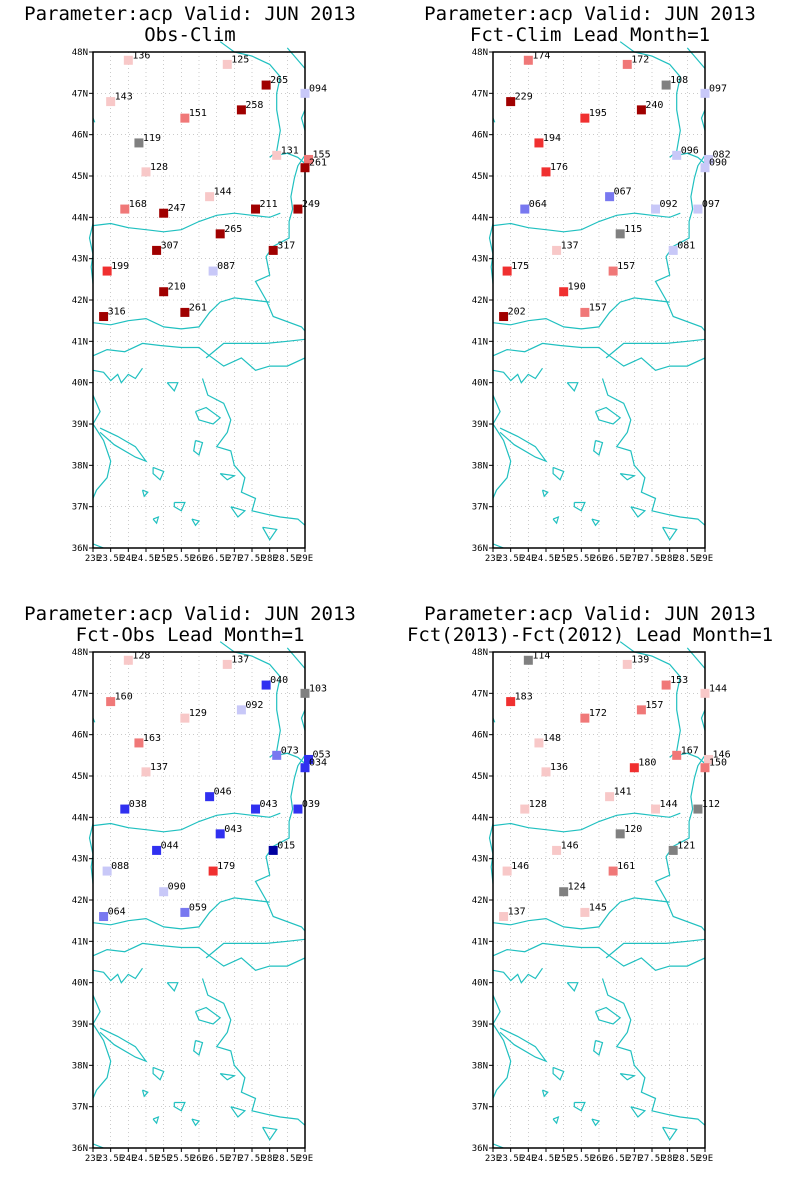 This screenshot has width=800, height=1200. What do you see at coordinates (590, 635) in the screenshot?
I see `panel-title-line2: Fct(2013)-Fct(2012) Lead Month=1` at bounding box center [590, 635].